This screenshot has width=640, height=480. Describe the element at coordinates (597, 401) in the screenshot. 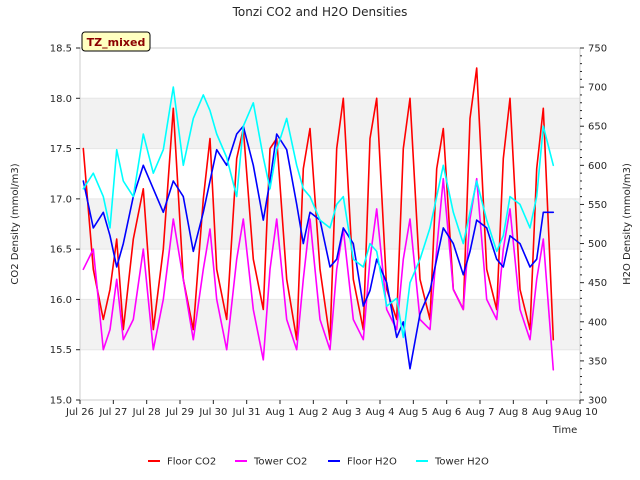

I see `y-right-tick-label: 300` at that location.